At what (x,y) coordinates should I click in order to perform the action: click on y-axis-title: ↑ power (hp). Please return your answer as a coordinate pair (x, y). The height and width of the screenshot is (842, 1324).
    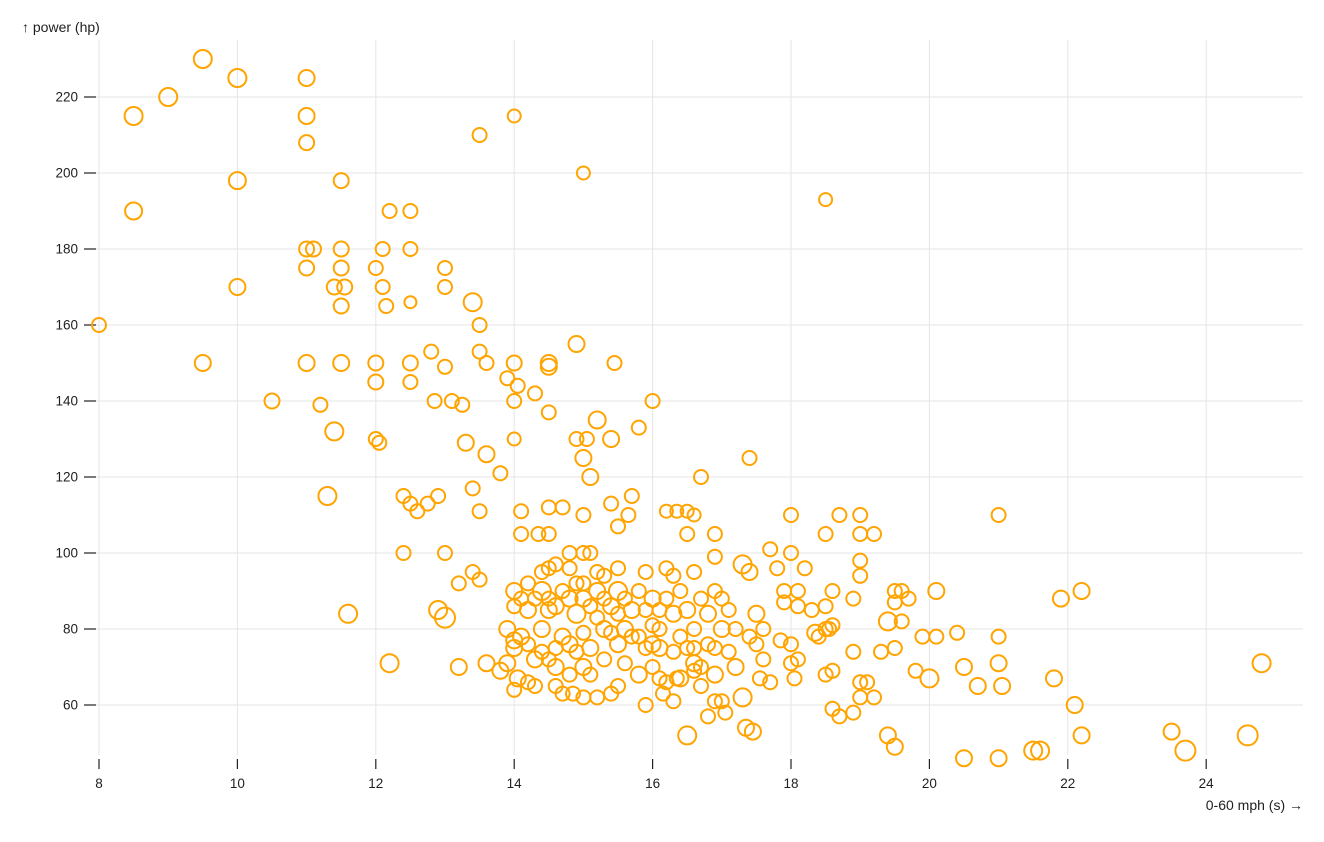
    Looking at the image, I should click on (61, 27).